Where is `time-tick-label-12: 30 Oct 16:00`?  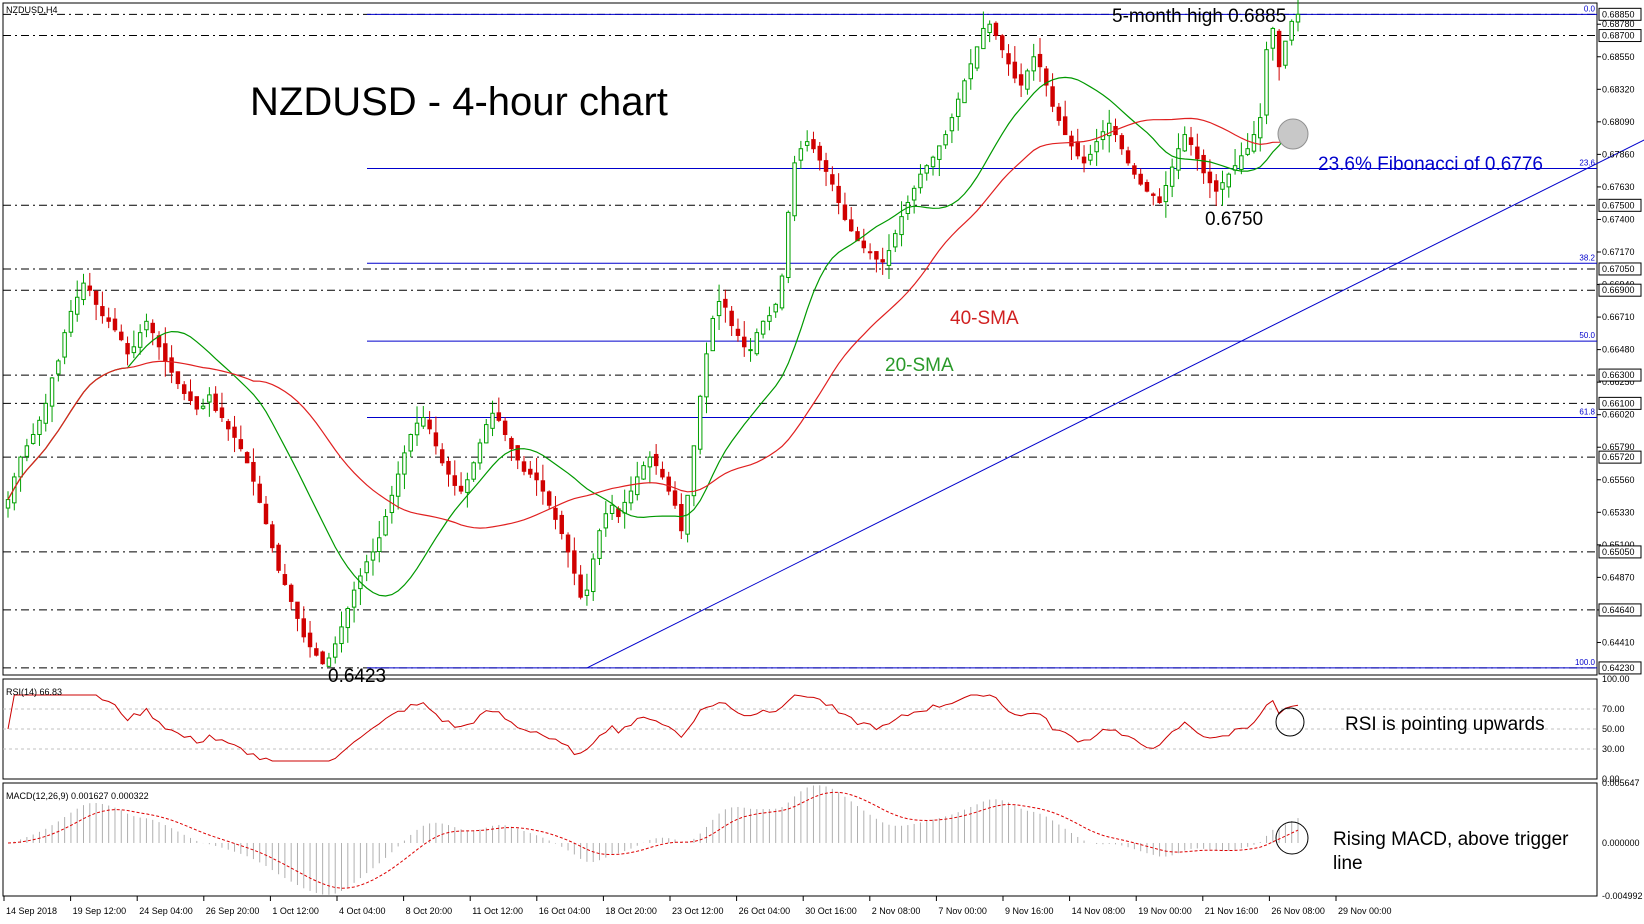
time-tick-label-12: 30 Oct 16:00 is located at coordinates (831, 911).